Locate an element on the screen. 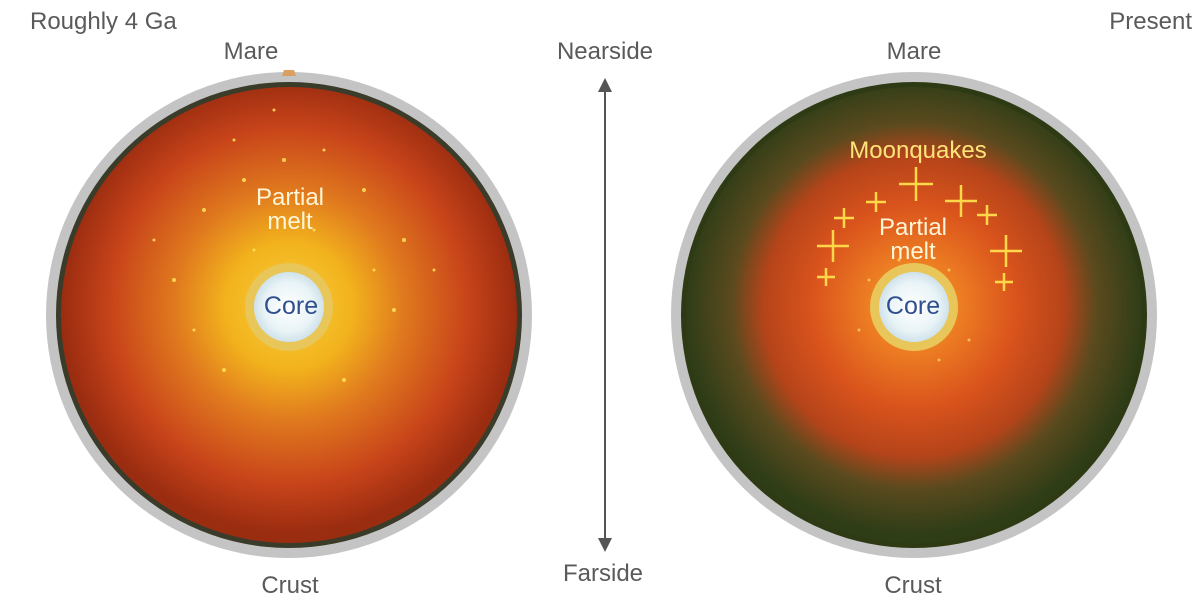 Image resolution: width=1200 pixels, height=600 pixels. left-core is located at coordinates (289, 307).